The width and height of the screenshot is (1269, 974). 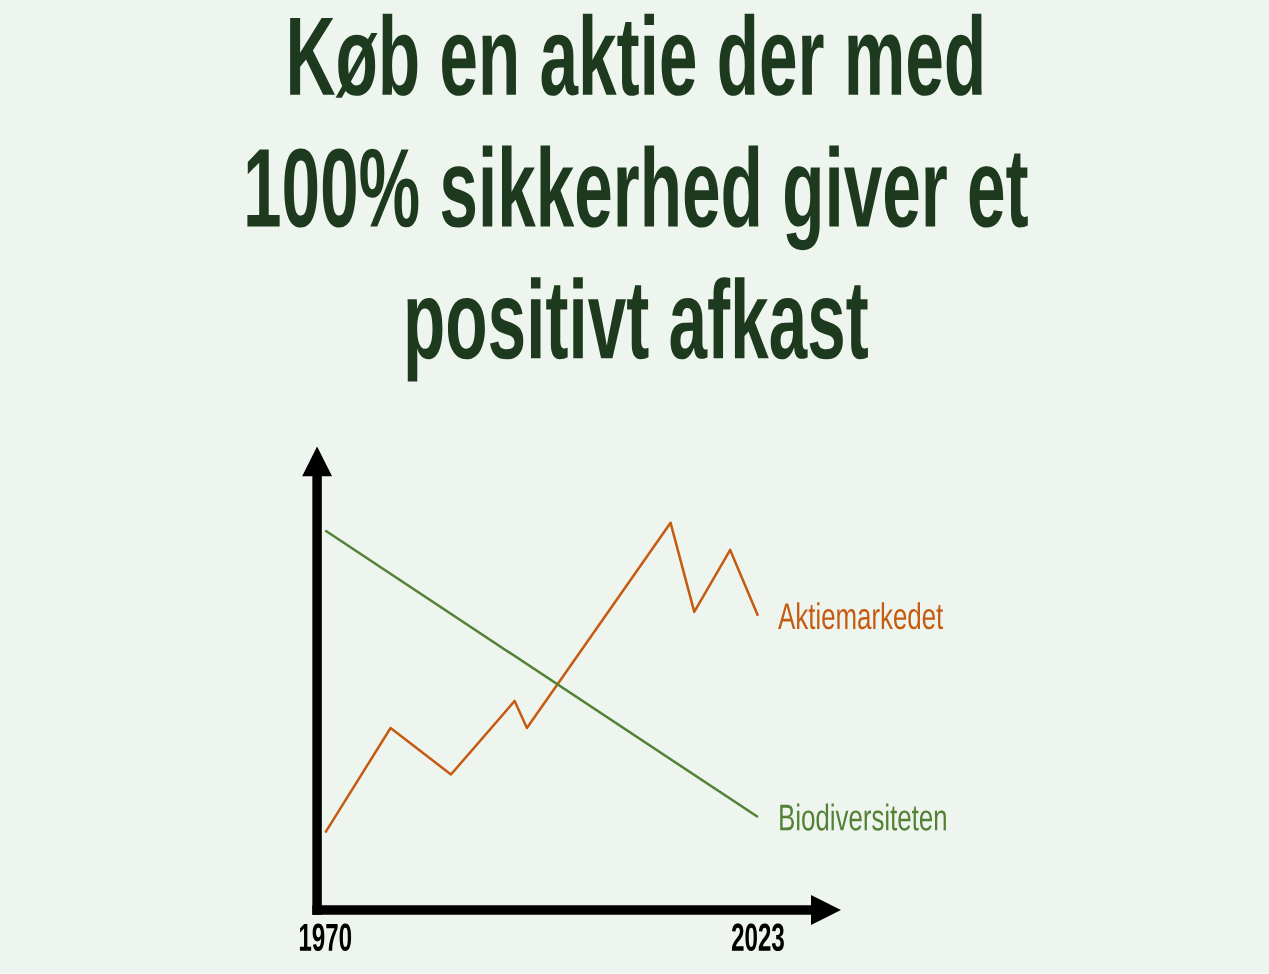 I want to click on x-tick-label: 2023, so click(x=757, y=937).